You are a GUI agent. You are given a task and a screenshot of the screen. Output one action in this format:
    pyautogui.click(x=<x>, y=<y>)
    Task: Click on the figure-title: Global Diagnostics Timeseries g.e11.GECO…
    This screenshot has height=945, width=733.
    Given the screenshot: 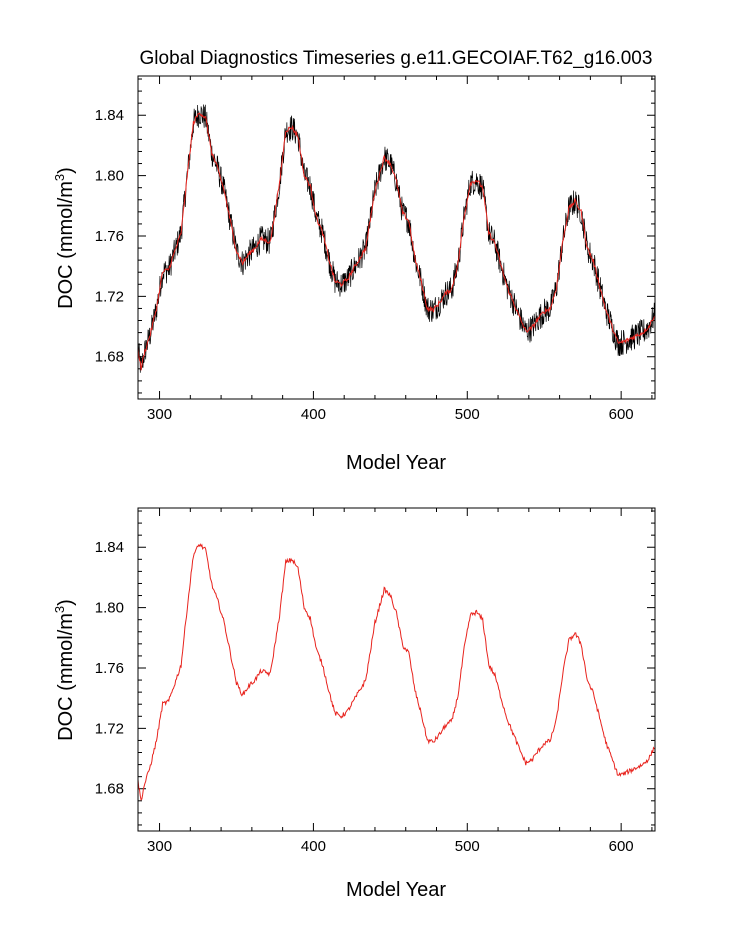 What is the action you would take?
    pyautogui.click(x=396, y=58)
    